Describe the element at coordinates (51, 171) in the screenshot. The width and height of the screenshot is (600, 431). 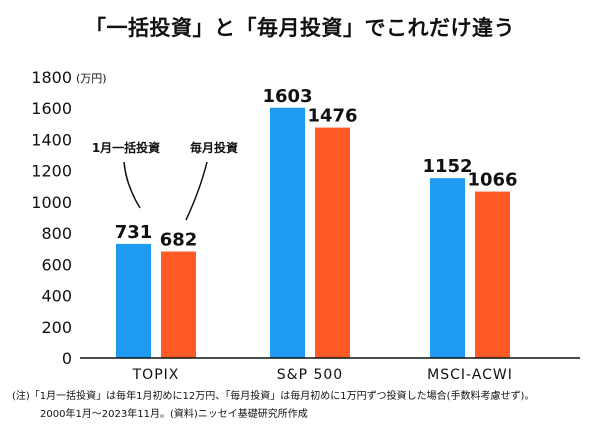
I see `y-tick-label-6: 1200` at that location.